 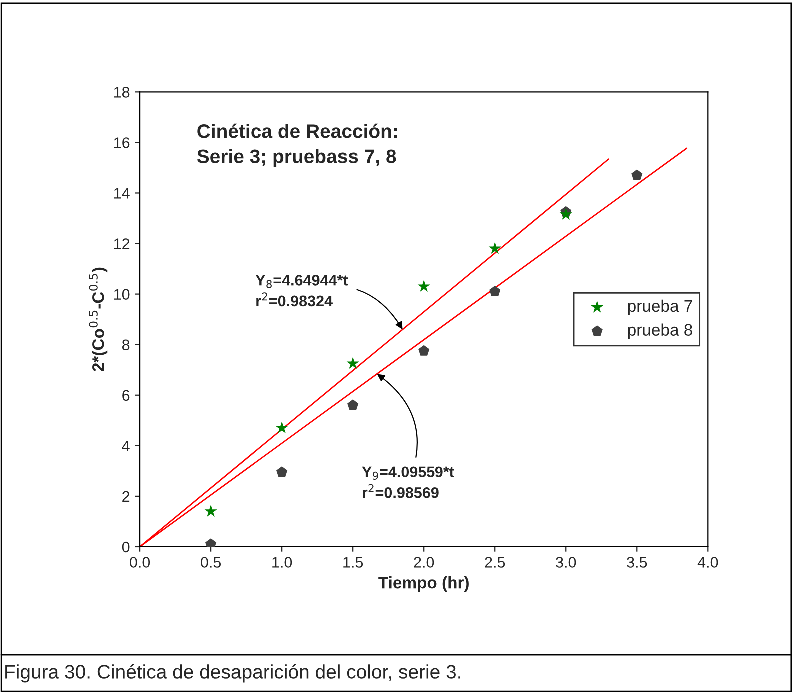 I want to click on y-tick-label: 4, so click(x=126, y=446).